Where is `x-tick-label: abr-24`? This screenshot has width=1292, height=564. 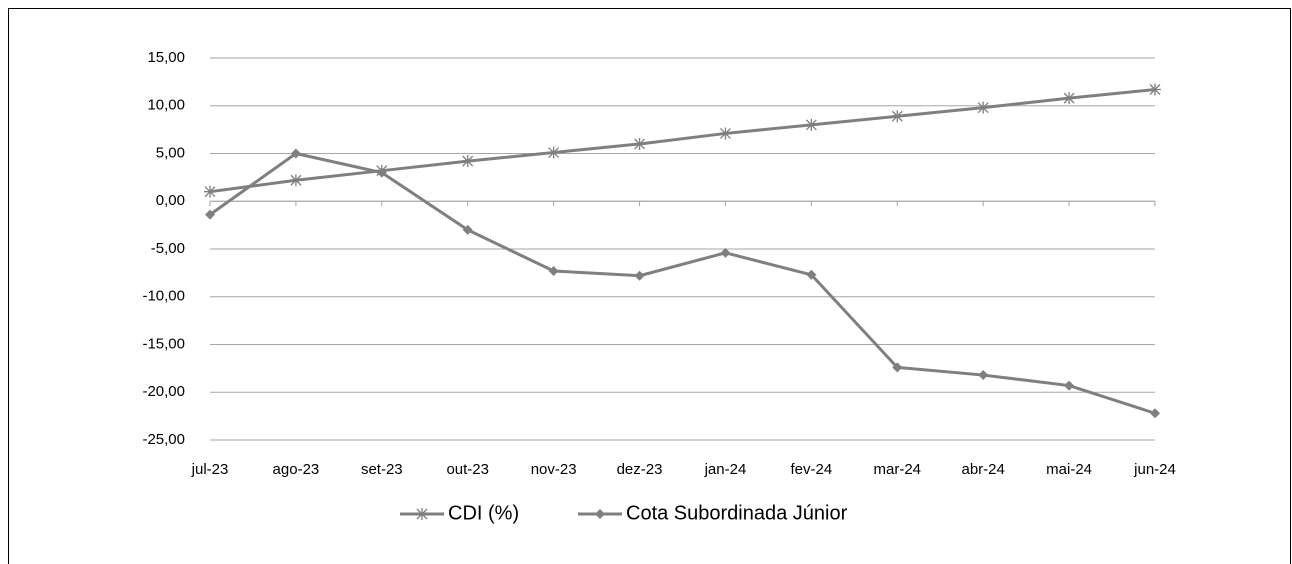
x-tick-label: abr-24 is located at coordinates (983, 469).